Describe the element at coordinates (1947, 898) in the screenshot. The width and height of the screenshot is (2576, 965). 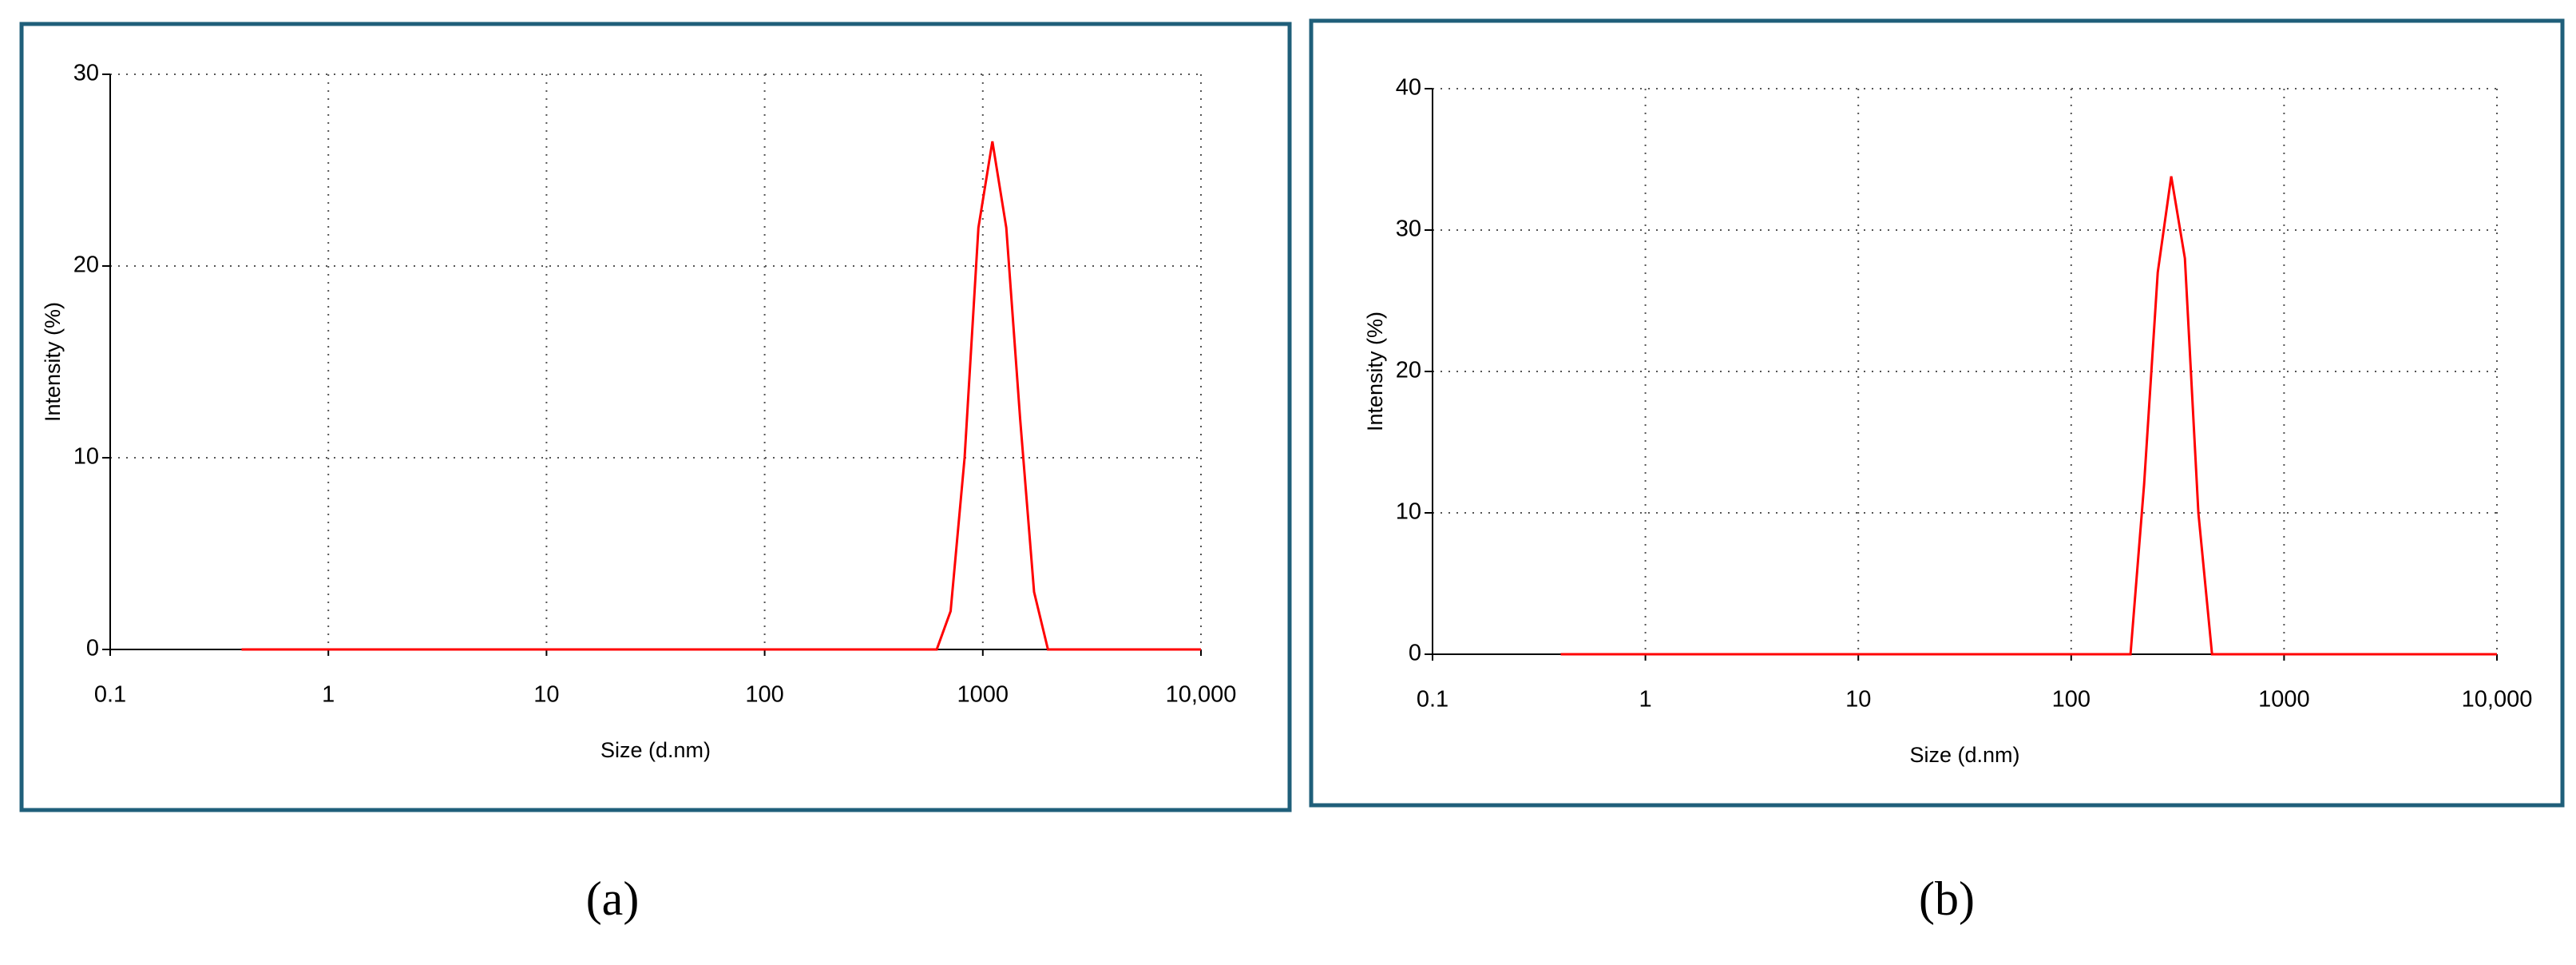
I see `panel-label: (b)` at that location.